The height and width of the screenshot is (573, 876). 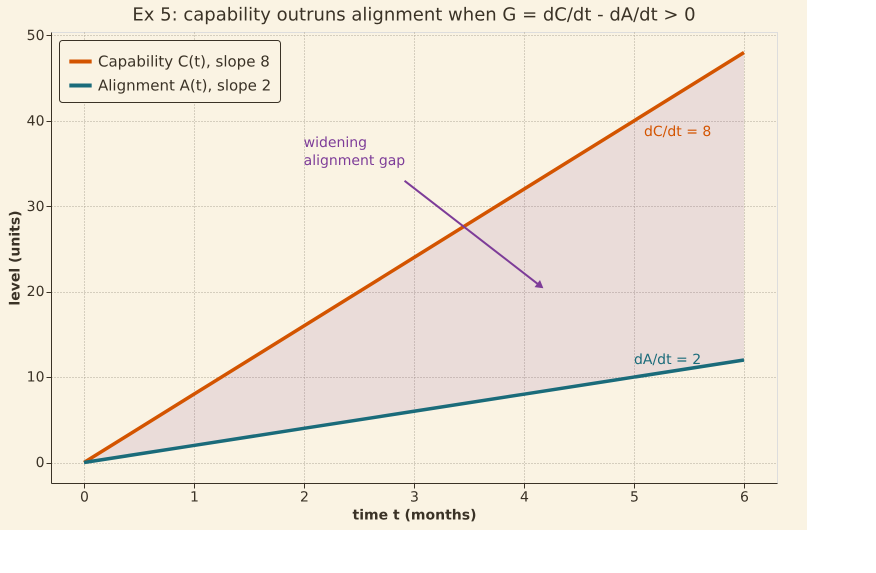 I want to click on x-tick-label: 6, so click(x=745, y=498).